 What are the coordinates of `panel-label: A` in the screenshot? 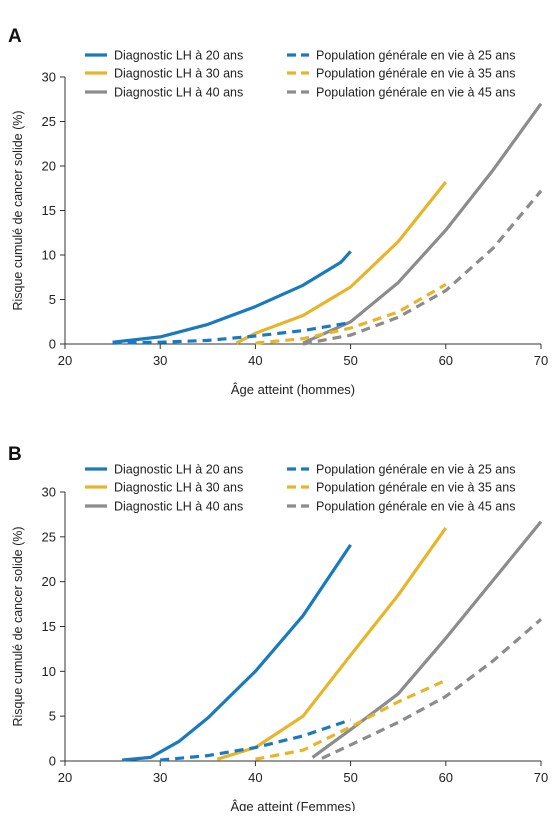 It's located at (15, 36).